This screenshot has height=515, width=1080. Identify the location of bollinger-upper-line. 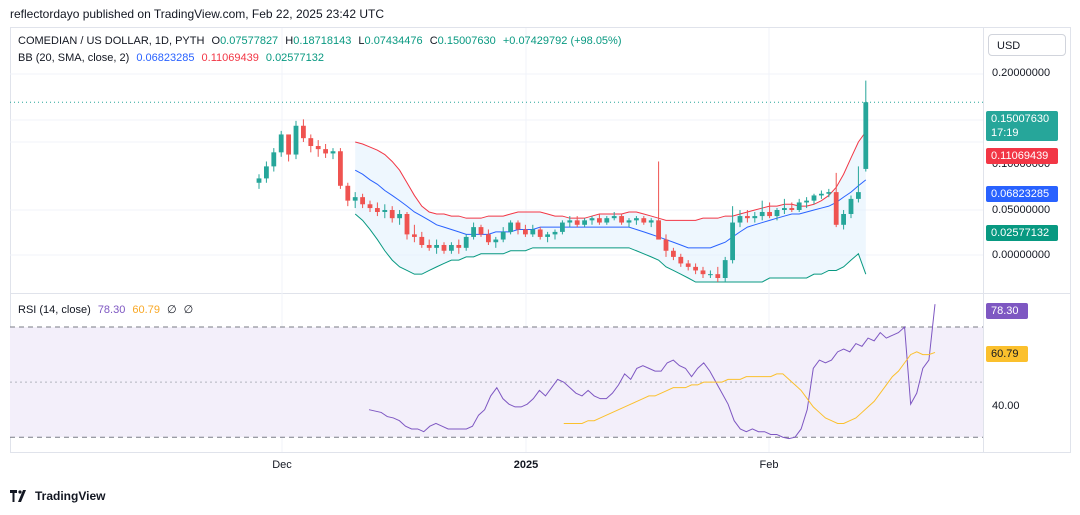
(611, 176).